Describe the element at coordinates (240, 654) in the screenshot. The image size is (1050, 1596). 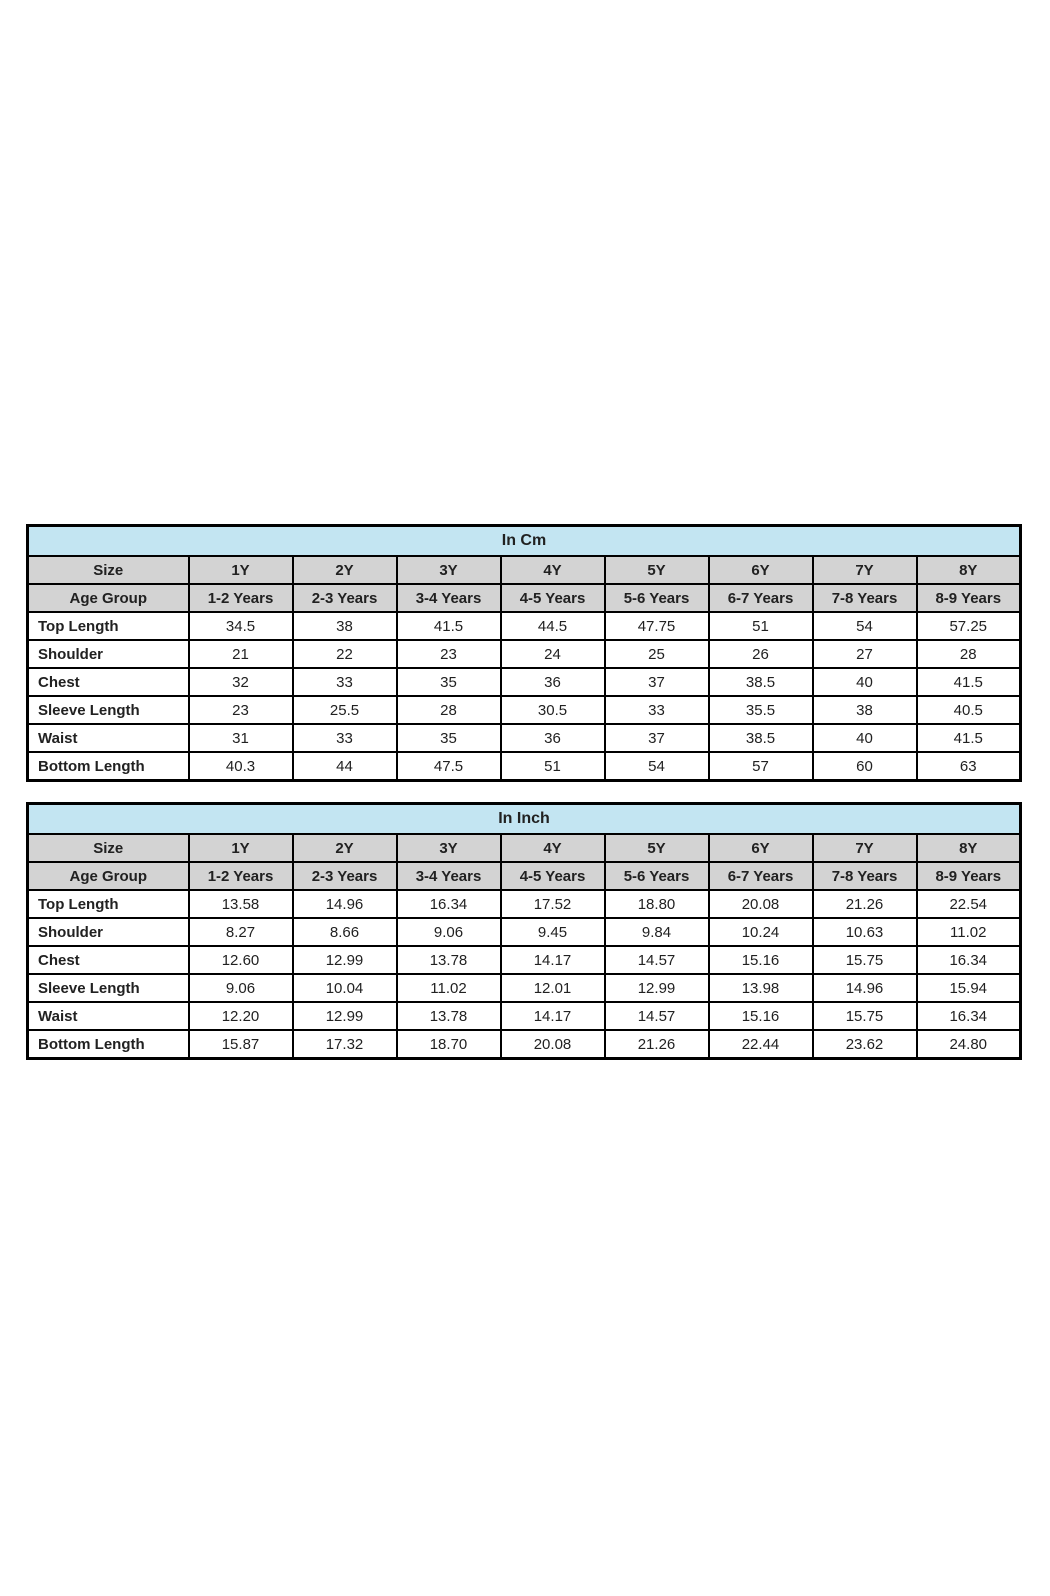
I see `measurement-value: 21` at that location.